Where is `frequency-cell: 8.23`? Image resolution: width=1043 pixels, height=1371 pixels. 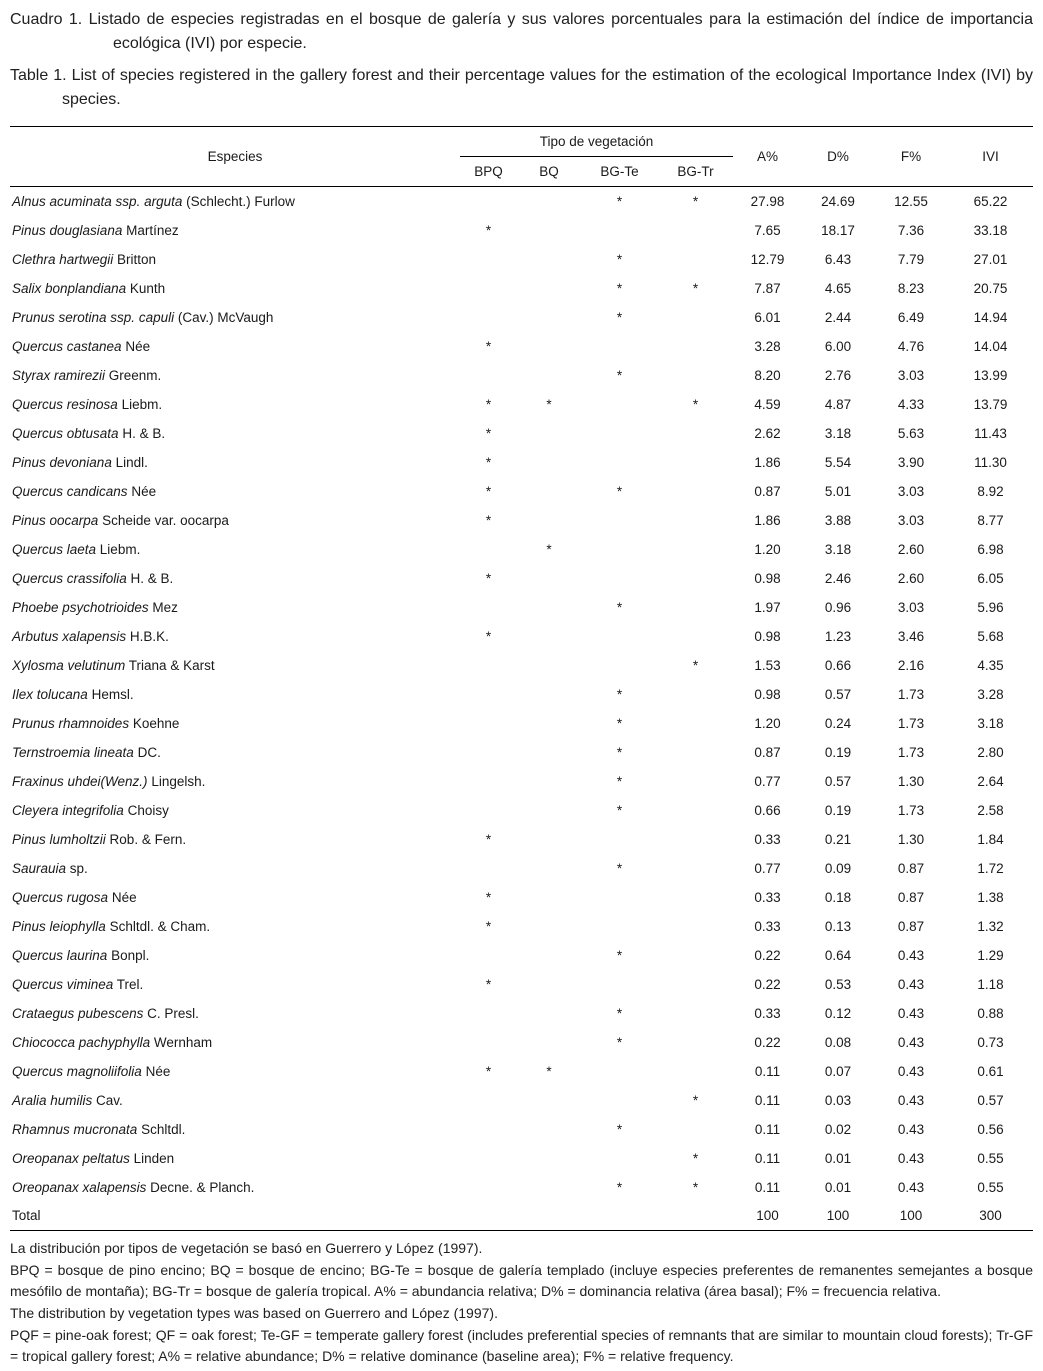
frequency-cell: 8.23 is located at coordinates (911, 288).